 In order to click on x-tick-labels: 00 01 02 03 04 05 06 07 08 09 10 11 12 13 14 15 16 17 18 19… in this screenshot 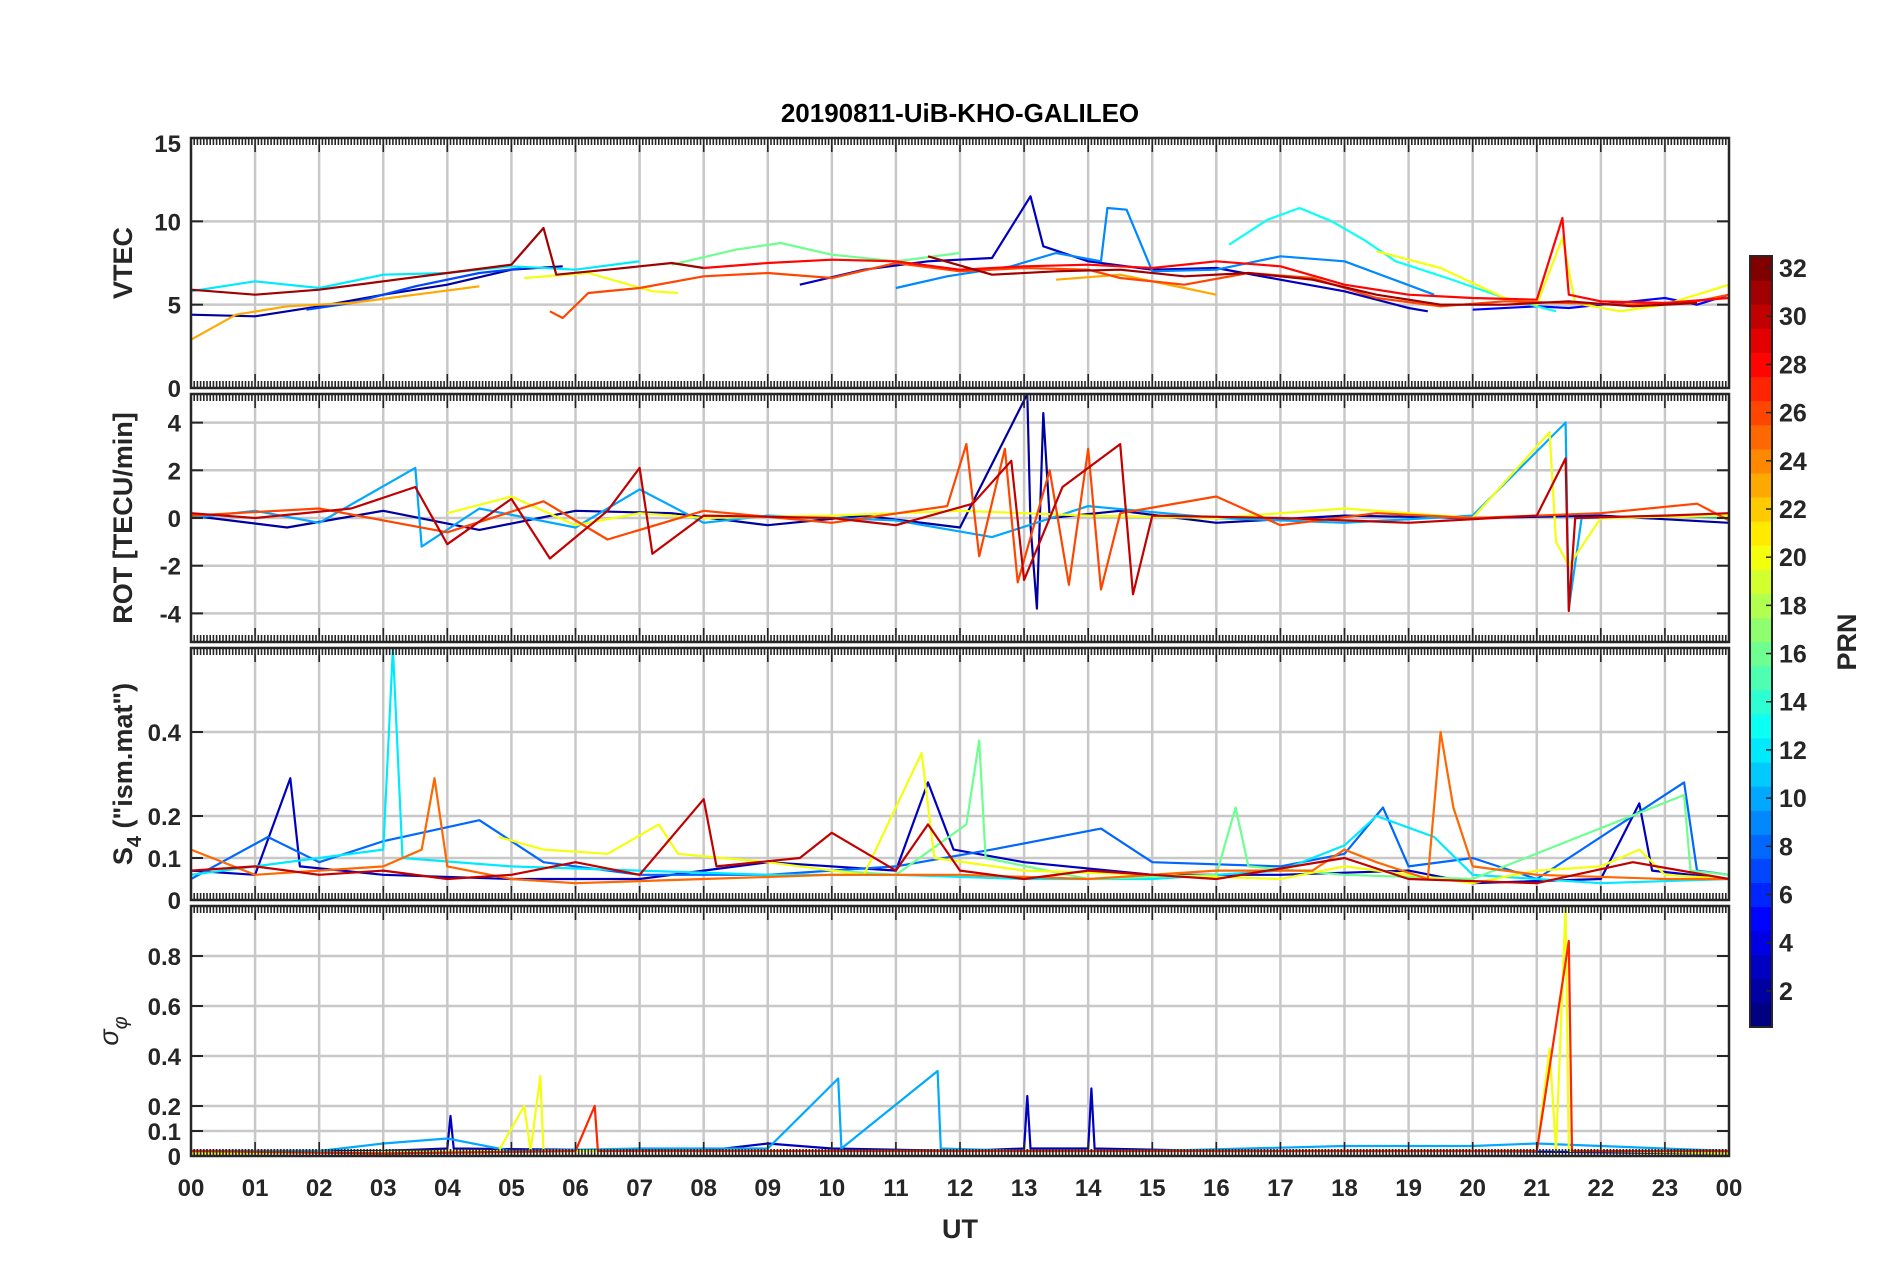, I will do `click(960, 1188)`.